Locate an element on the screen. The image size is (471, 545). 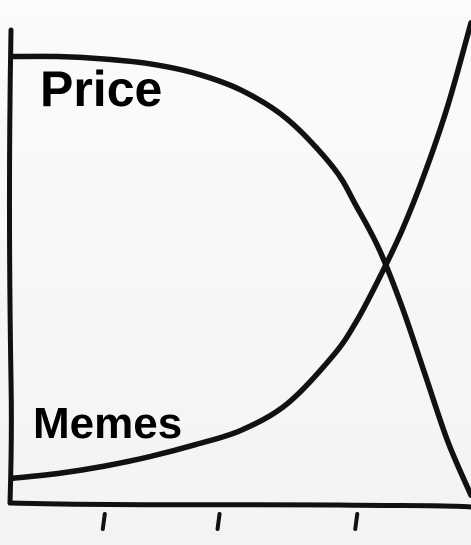
series-label-price: Price is located at coordinates (101, 89).